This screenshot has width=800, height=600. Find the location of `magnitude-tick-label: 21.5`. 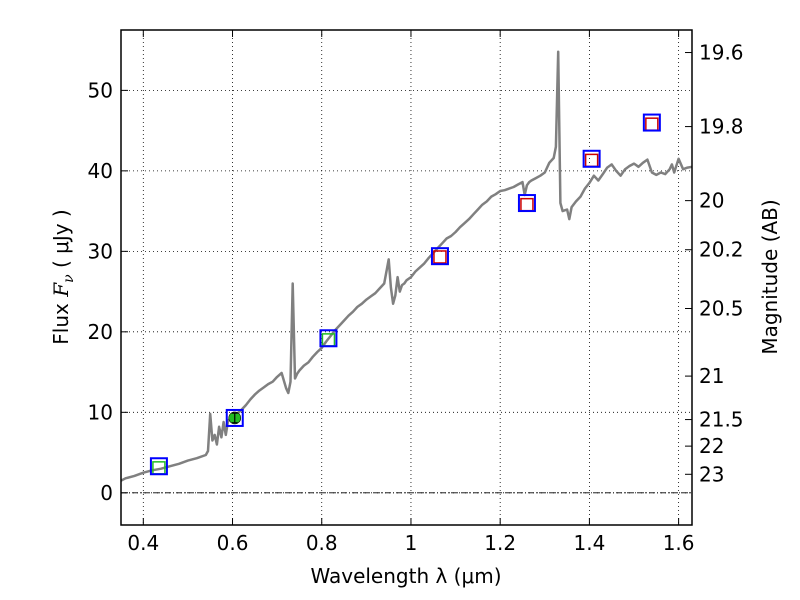

magnitude-tick-label: 21.5 is located at coordinates (721, 420).